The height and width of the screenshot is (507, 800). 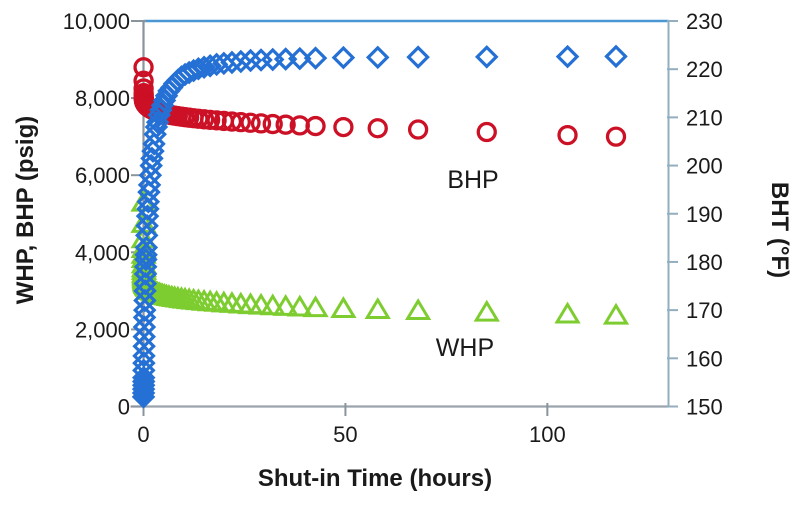 What do you see at coordinates (704, 407) in the screenshot?
I see `right-tick-label: 150` at bounding box center [704, 407].